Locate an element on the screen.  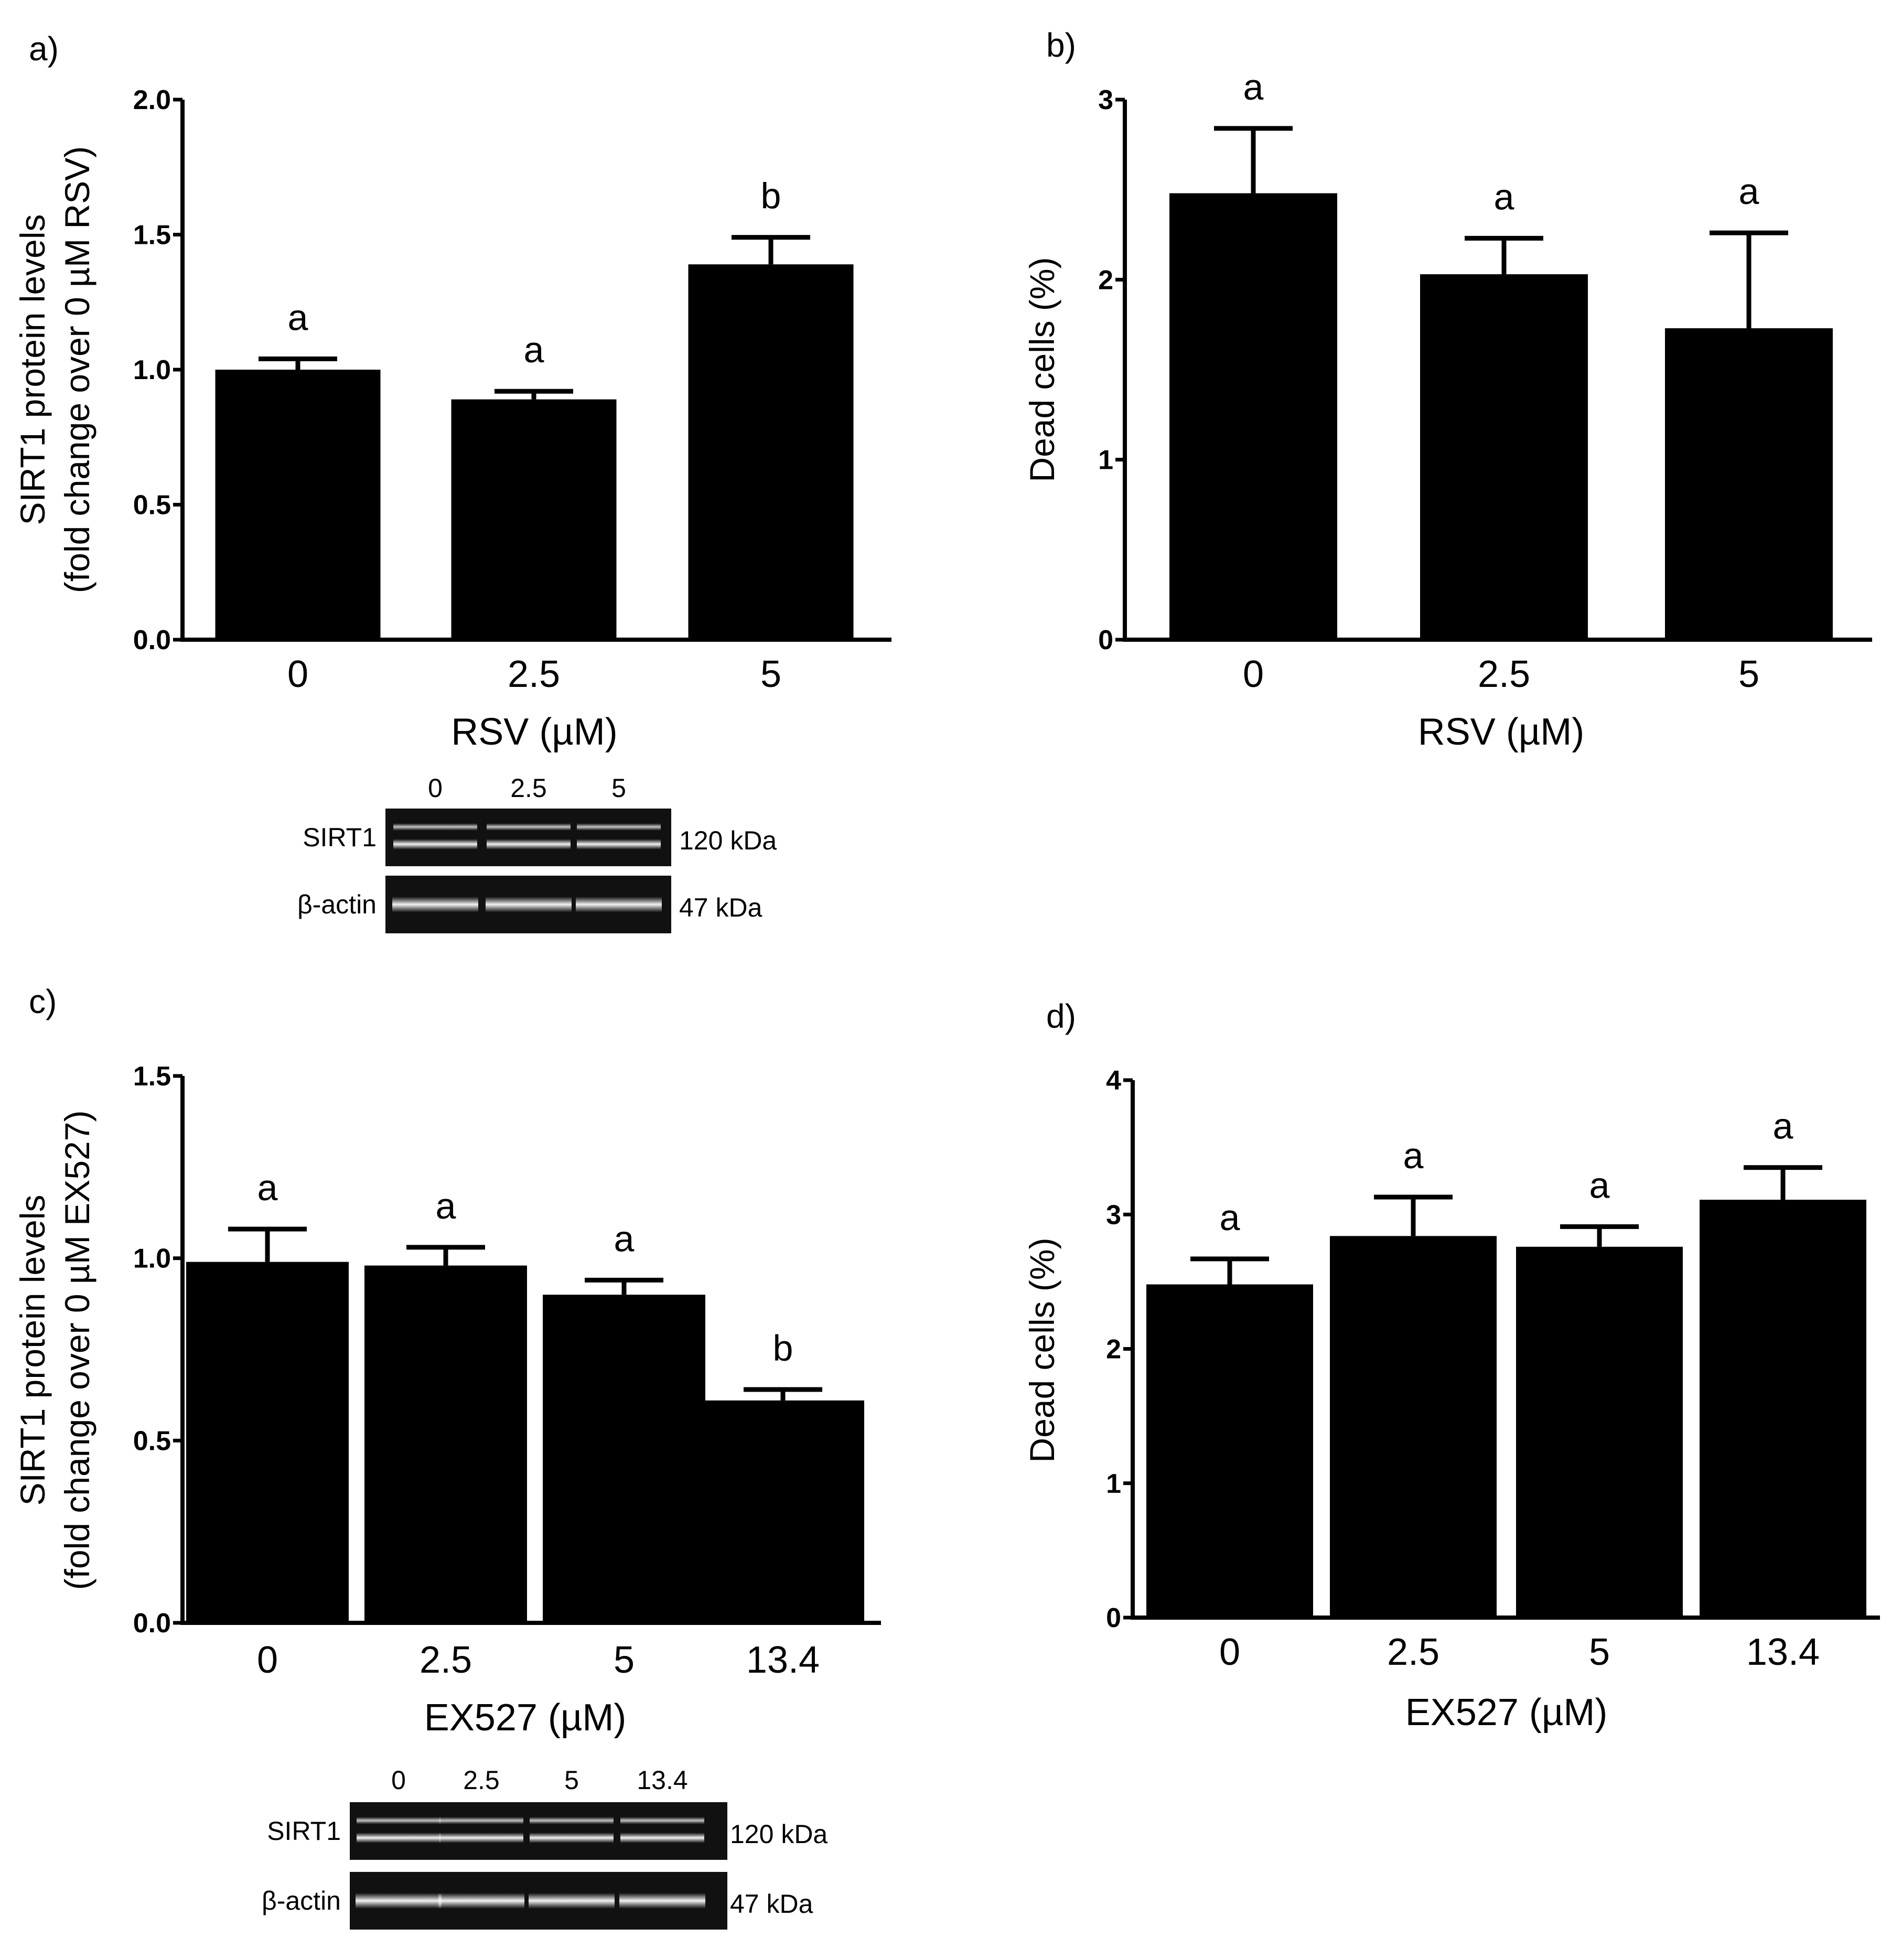
y-axis-label: SIRT1 protein levels is located at coordinates (32, 1349).